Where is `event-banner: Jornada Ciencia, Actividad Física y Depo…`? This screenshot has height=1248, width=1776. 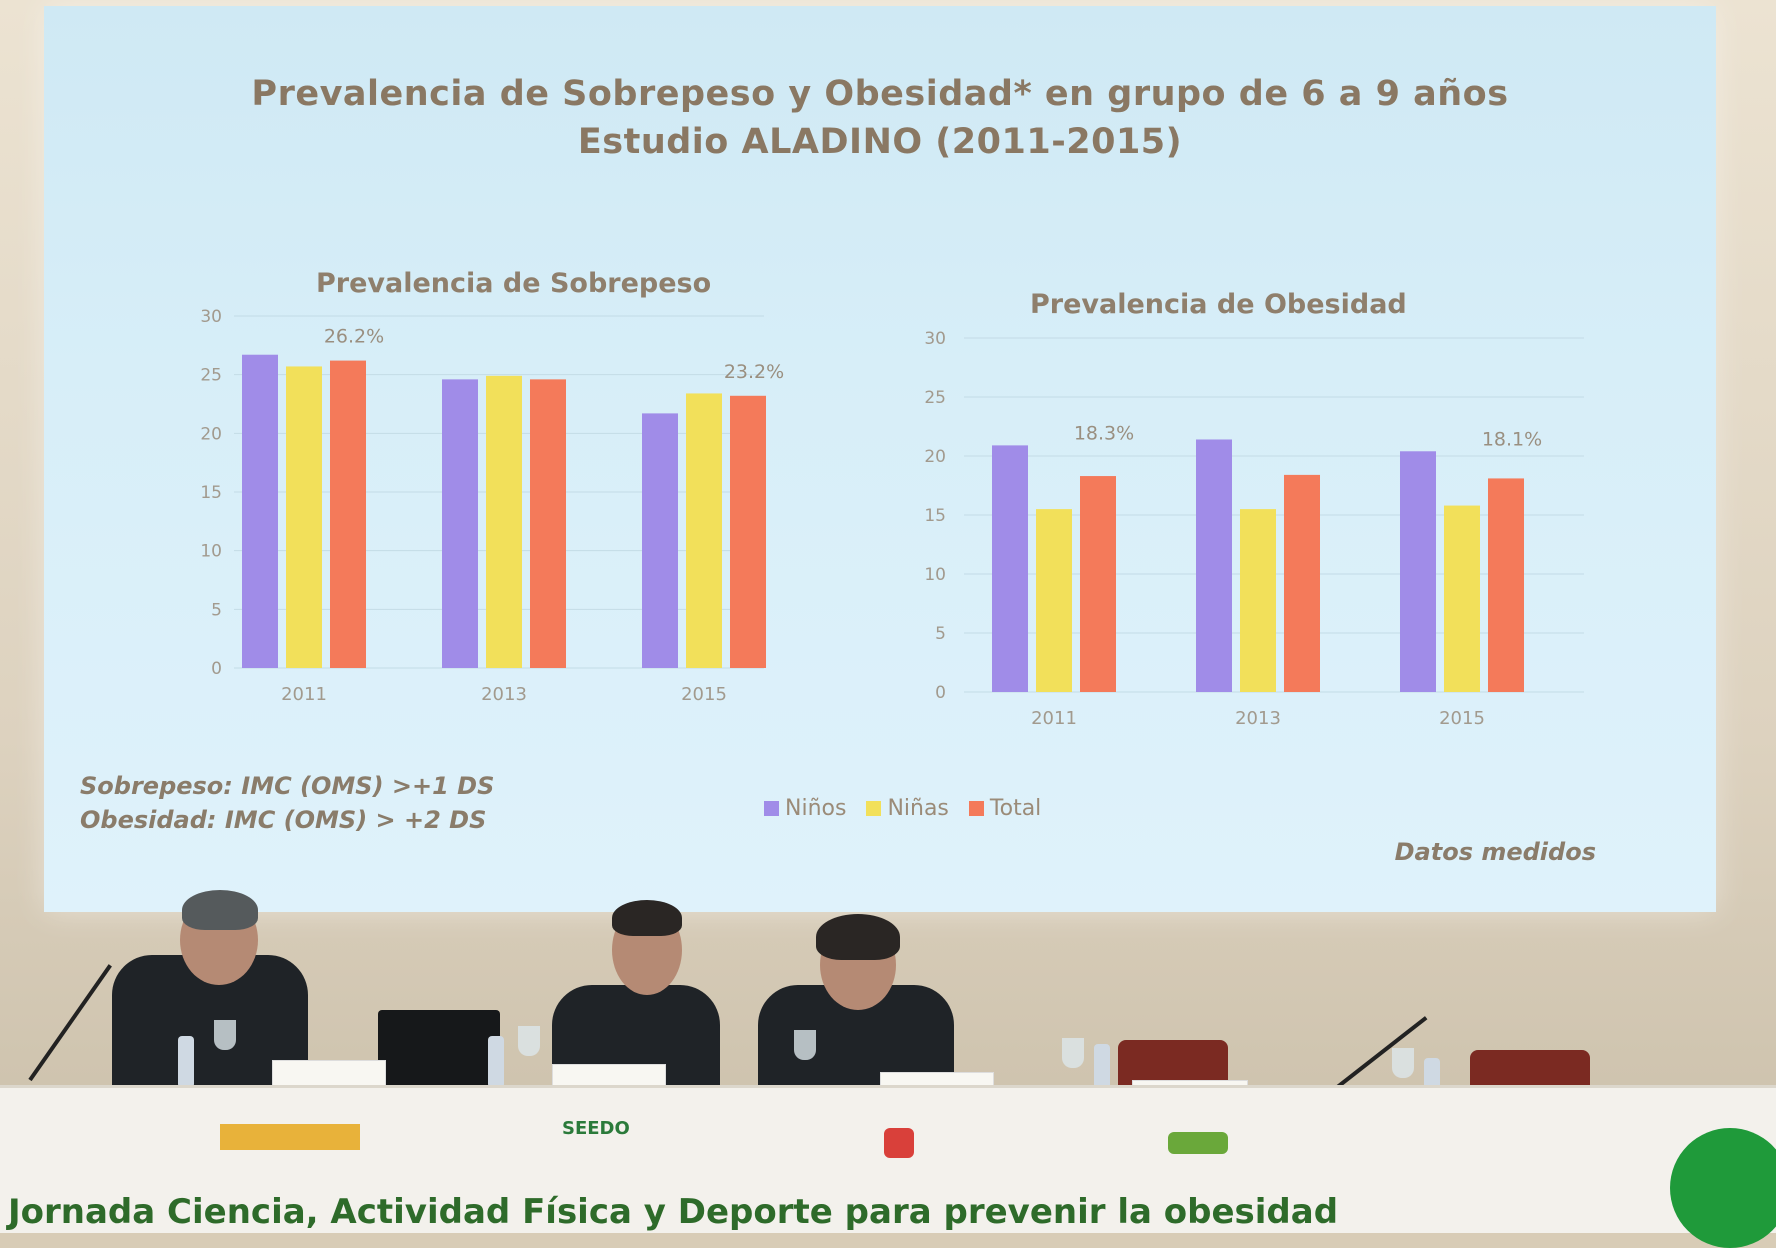
event-banner: Jornada Ciencia, Actividad Física y Depo… is located at coordinates (673, 1212).